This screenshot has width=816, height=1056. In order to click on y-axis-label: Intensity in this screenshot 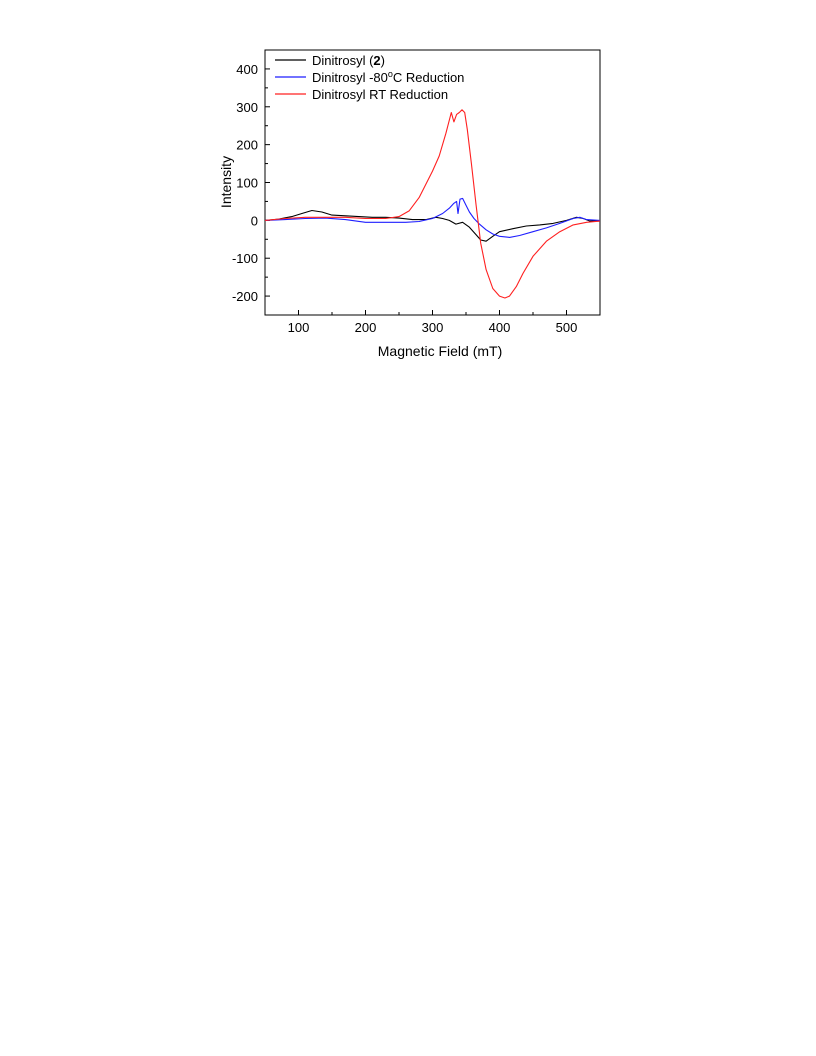, I will do `click(226, 182)`.